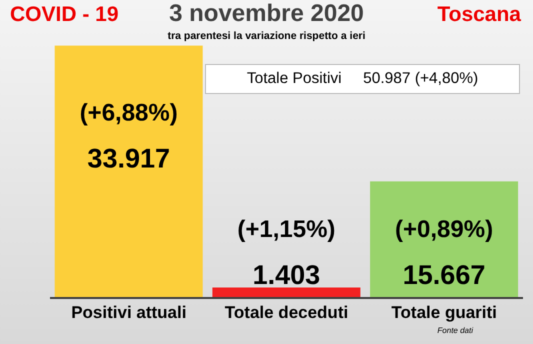 This screenshot has height=344, width=533. I want to click on annotation: (+6,88%), so click(129, 113).